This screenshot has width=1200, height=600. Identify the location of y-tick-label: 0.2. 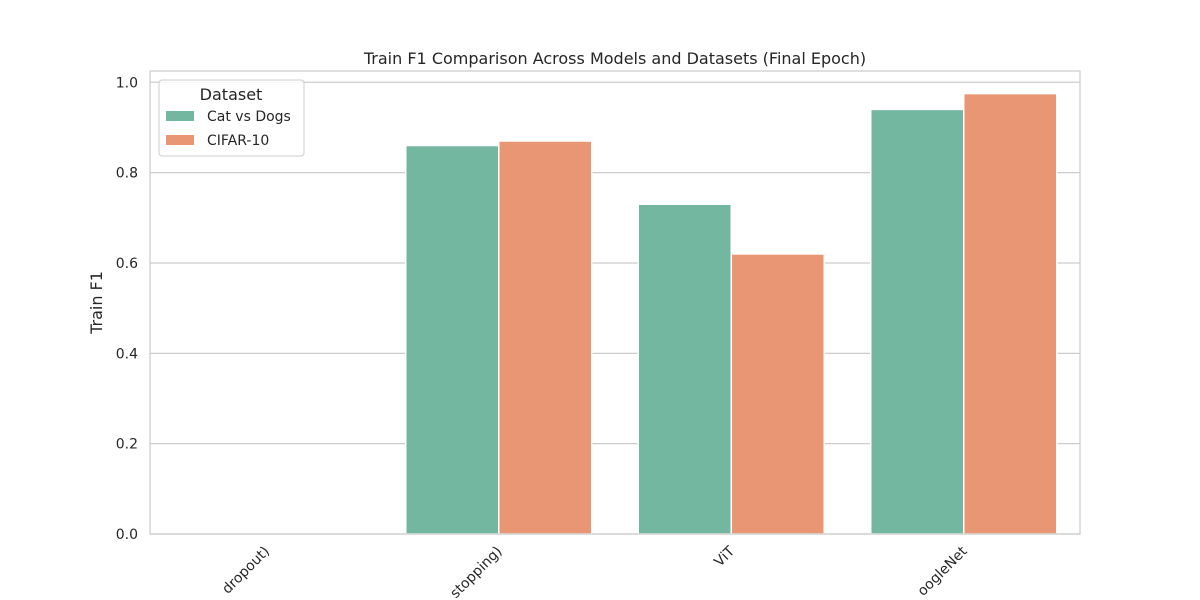
(127, 445).